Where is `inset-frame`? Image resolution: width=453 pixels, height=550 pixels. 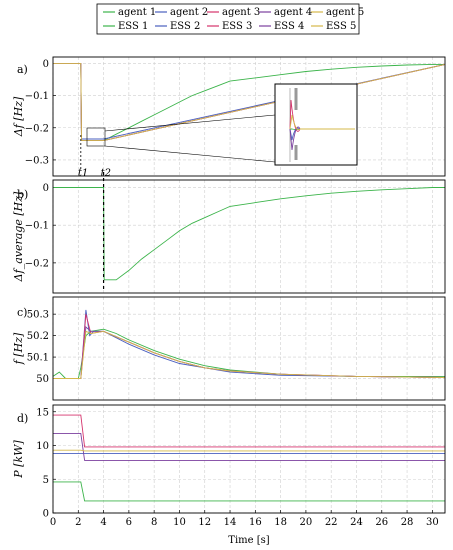 inset-frame is located at coordinates (316, 124).